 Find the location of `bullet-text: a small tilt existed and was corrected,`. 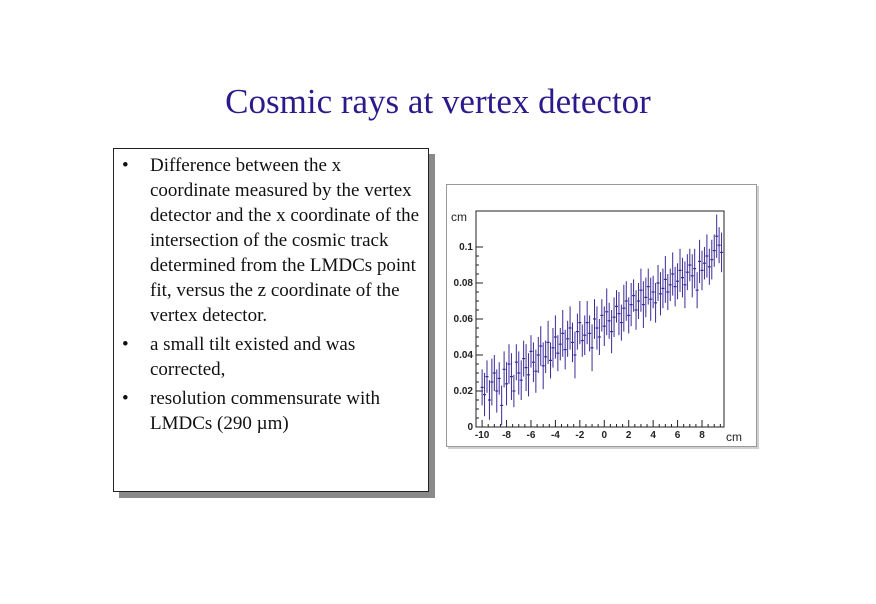

bullet-text: a small tilt existed and was corrected, is located at coordinates (253, 357).